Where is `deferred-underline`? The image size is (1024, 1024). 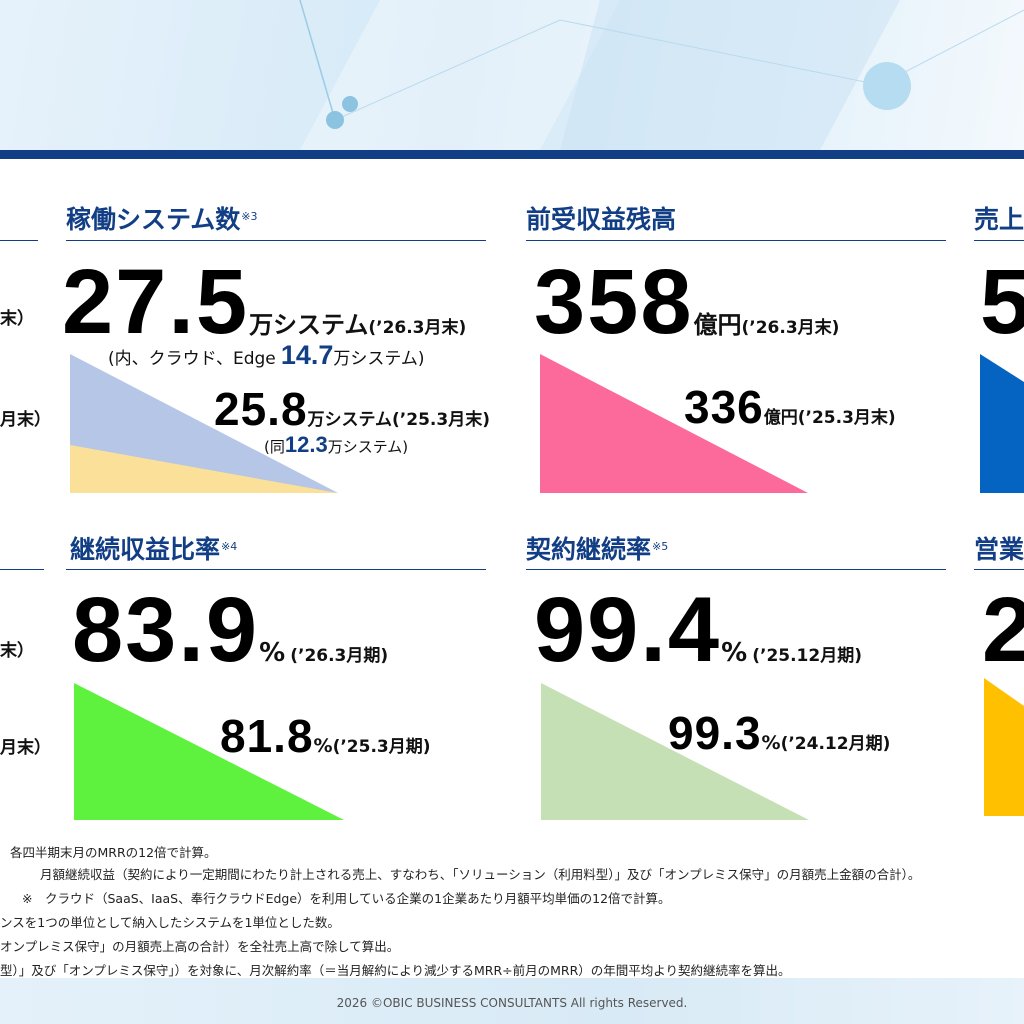
deferred-underline is located at coordinates (736, 240).